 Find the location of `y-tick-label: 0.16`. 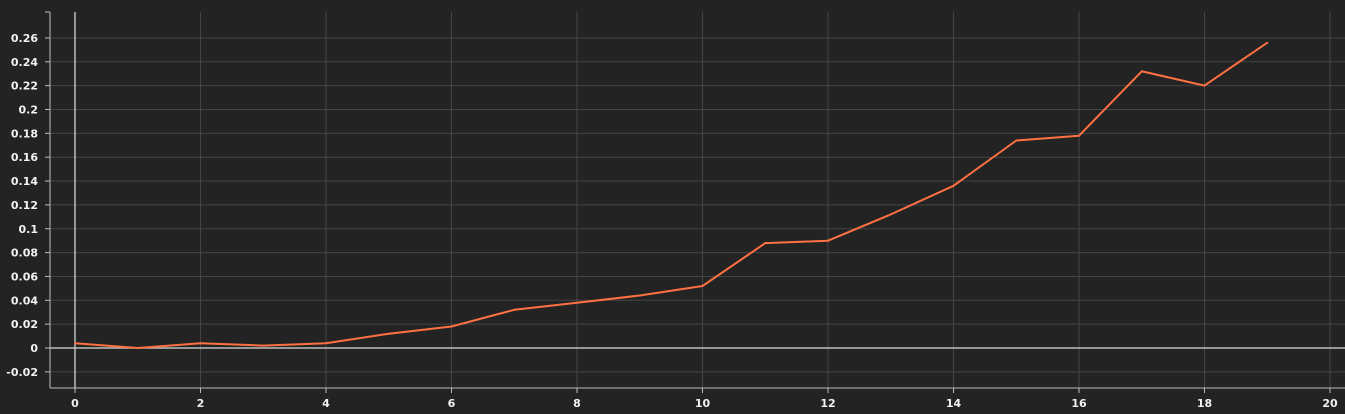

y-tick-label: 0.16 is located at coordinates (24, 157).